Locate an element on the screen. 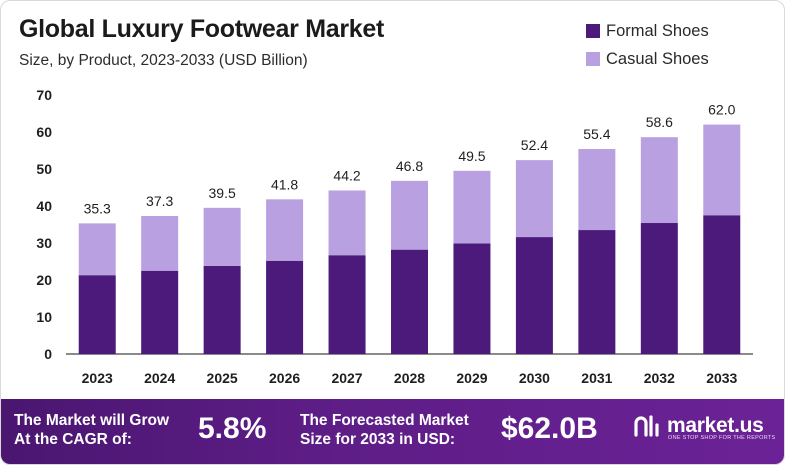 The width and height of the screenshot is (785, 465). x-tick-label-2024: 2024 is located at coordinates (159, 378).